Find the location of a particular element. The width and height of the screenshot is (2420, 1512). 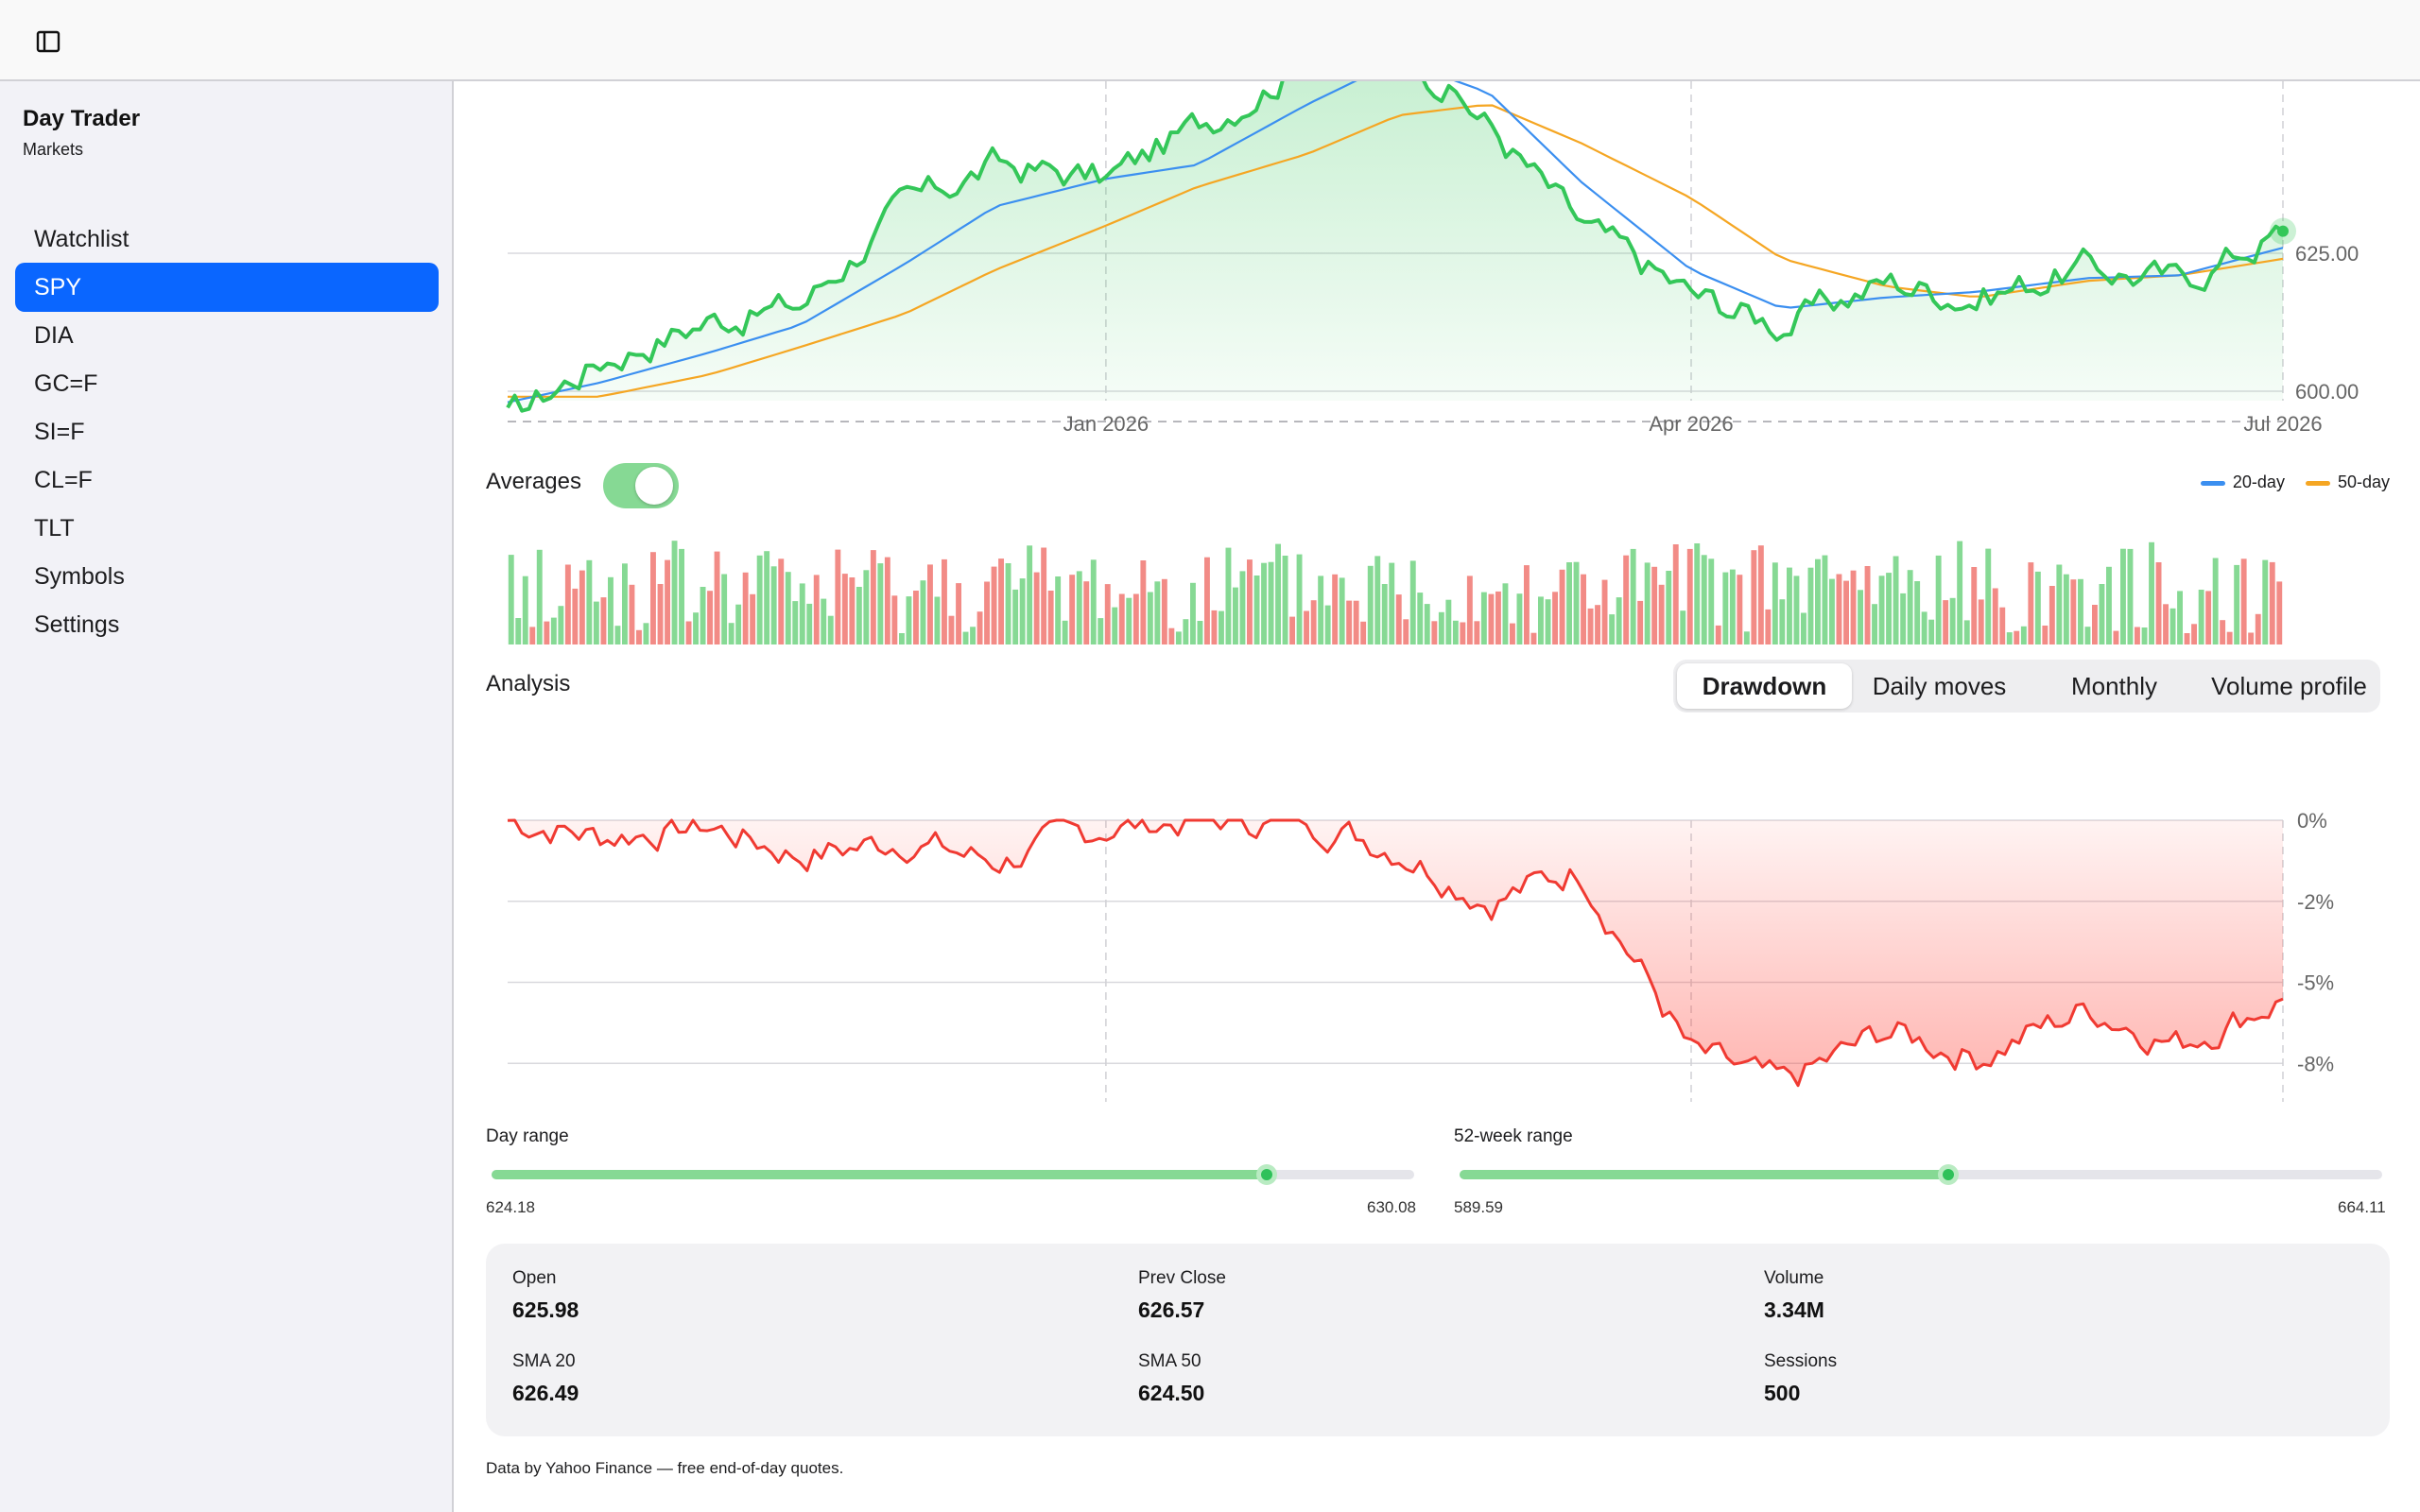

sidebar-item-si-f: SI=F is located at coordinates (59, 432).